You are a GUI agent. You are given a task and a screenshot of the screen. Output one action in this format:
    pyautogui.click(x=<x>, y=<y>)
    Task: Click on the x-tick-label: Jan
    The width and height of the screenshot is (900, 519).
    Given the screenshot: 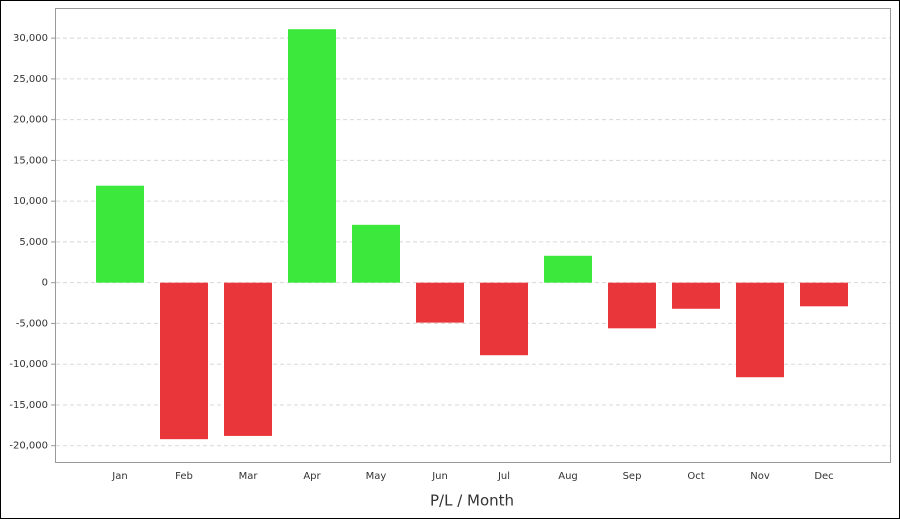 What is the action you would take?
    pyautogui.click(x=119, y=476)
    